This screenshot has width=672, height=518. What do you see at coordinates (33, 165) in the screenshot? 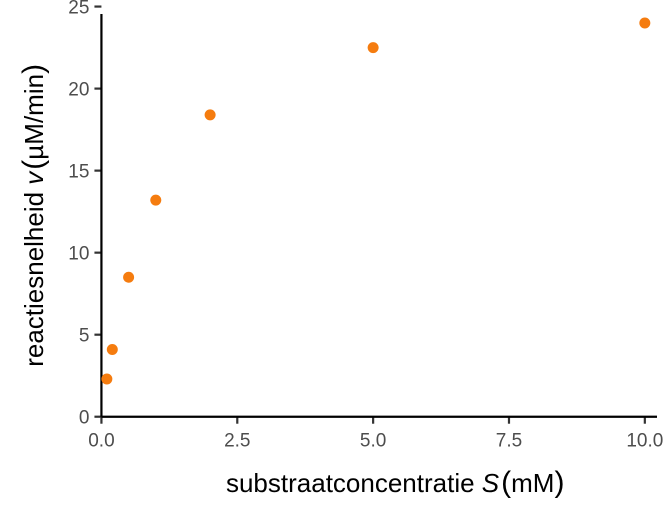
I see `y-axis-title-open-paren: (` at bounding box center [33, 165].